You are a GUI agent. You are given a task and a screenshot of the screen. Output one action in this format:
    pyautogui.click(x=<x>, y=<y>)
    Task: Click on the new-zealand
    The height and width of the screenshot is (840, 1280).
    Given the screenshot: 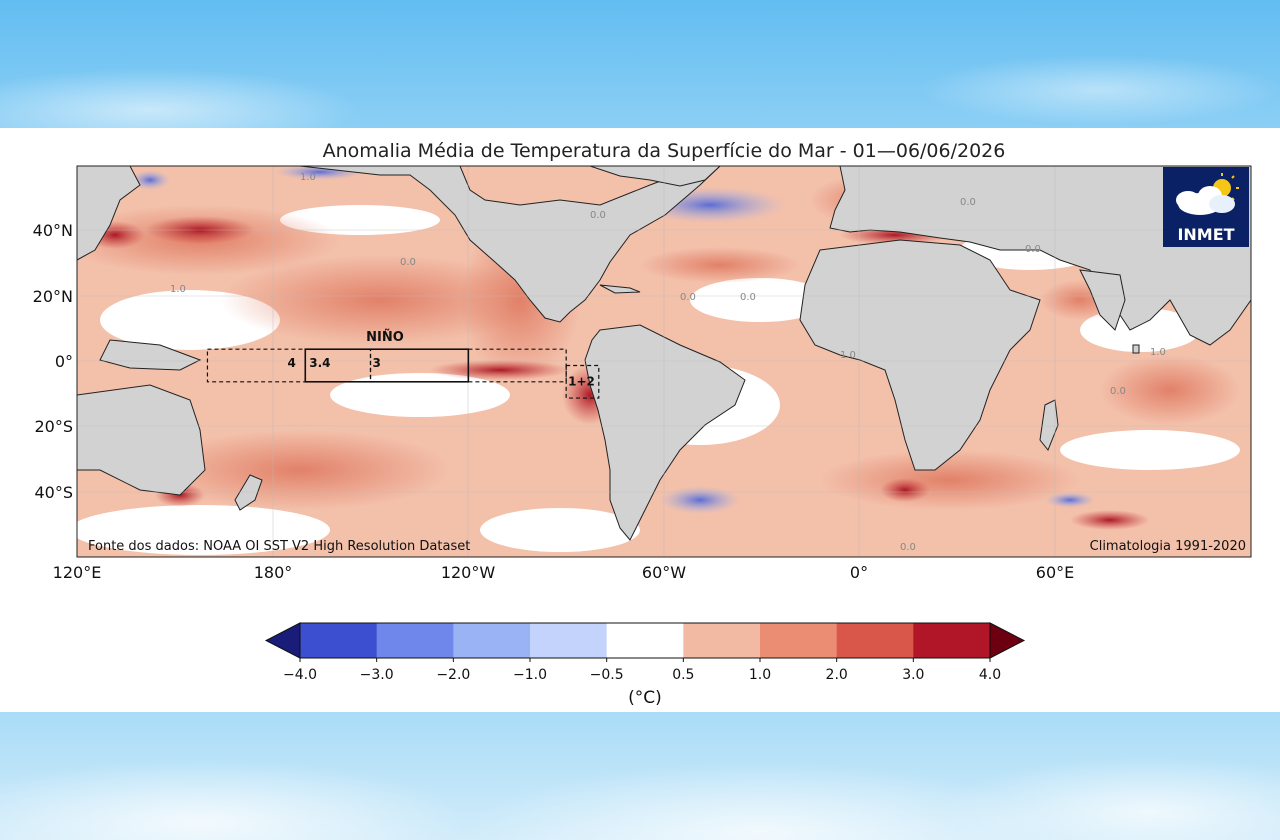 What is the action you would take?
    pyautogui.click(x=248, y=492)
    